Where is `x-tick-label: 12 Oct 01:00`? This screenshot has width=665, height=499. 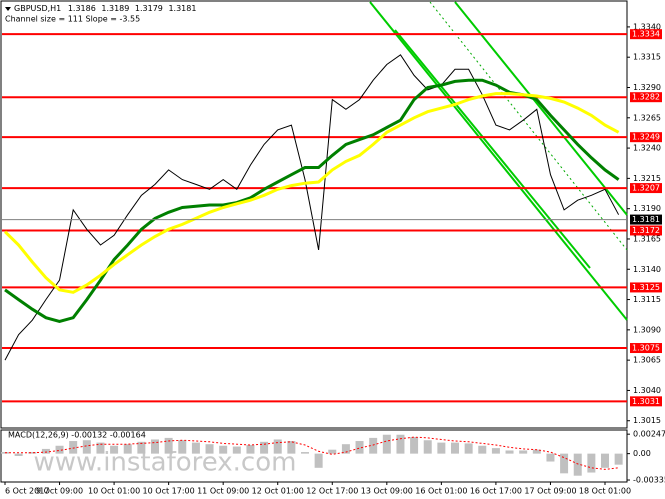 x-tick-label: 12 Oct 01:00 is located at coordinates (278, 491).